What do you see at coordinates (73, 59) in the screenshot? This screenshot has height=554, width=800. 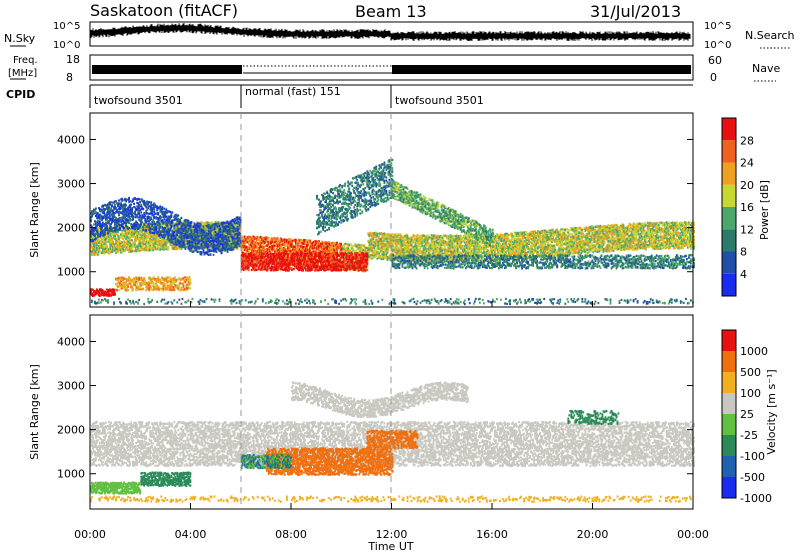 I see `freq-tick-top: 18` at bounding box center [73, 59].